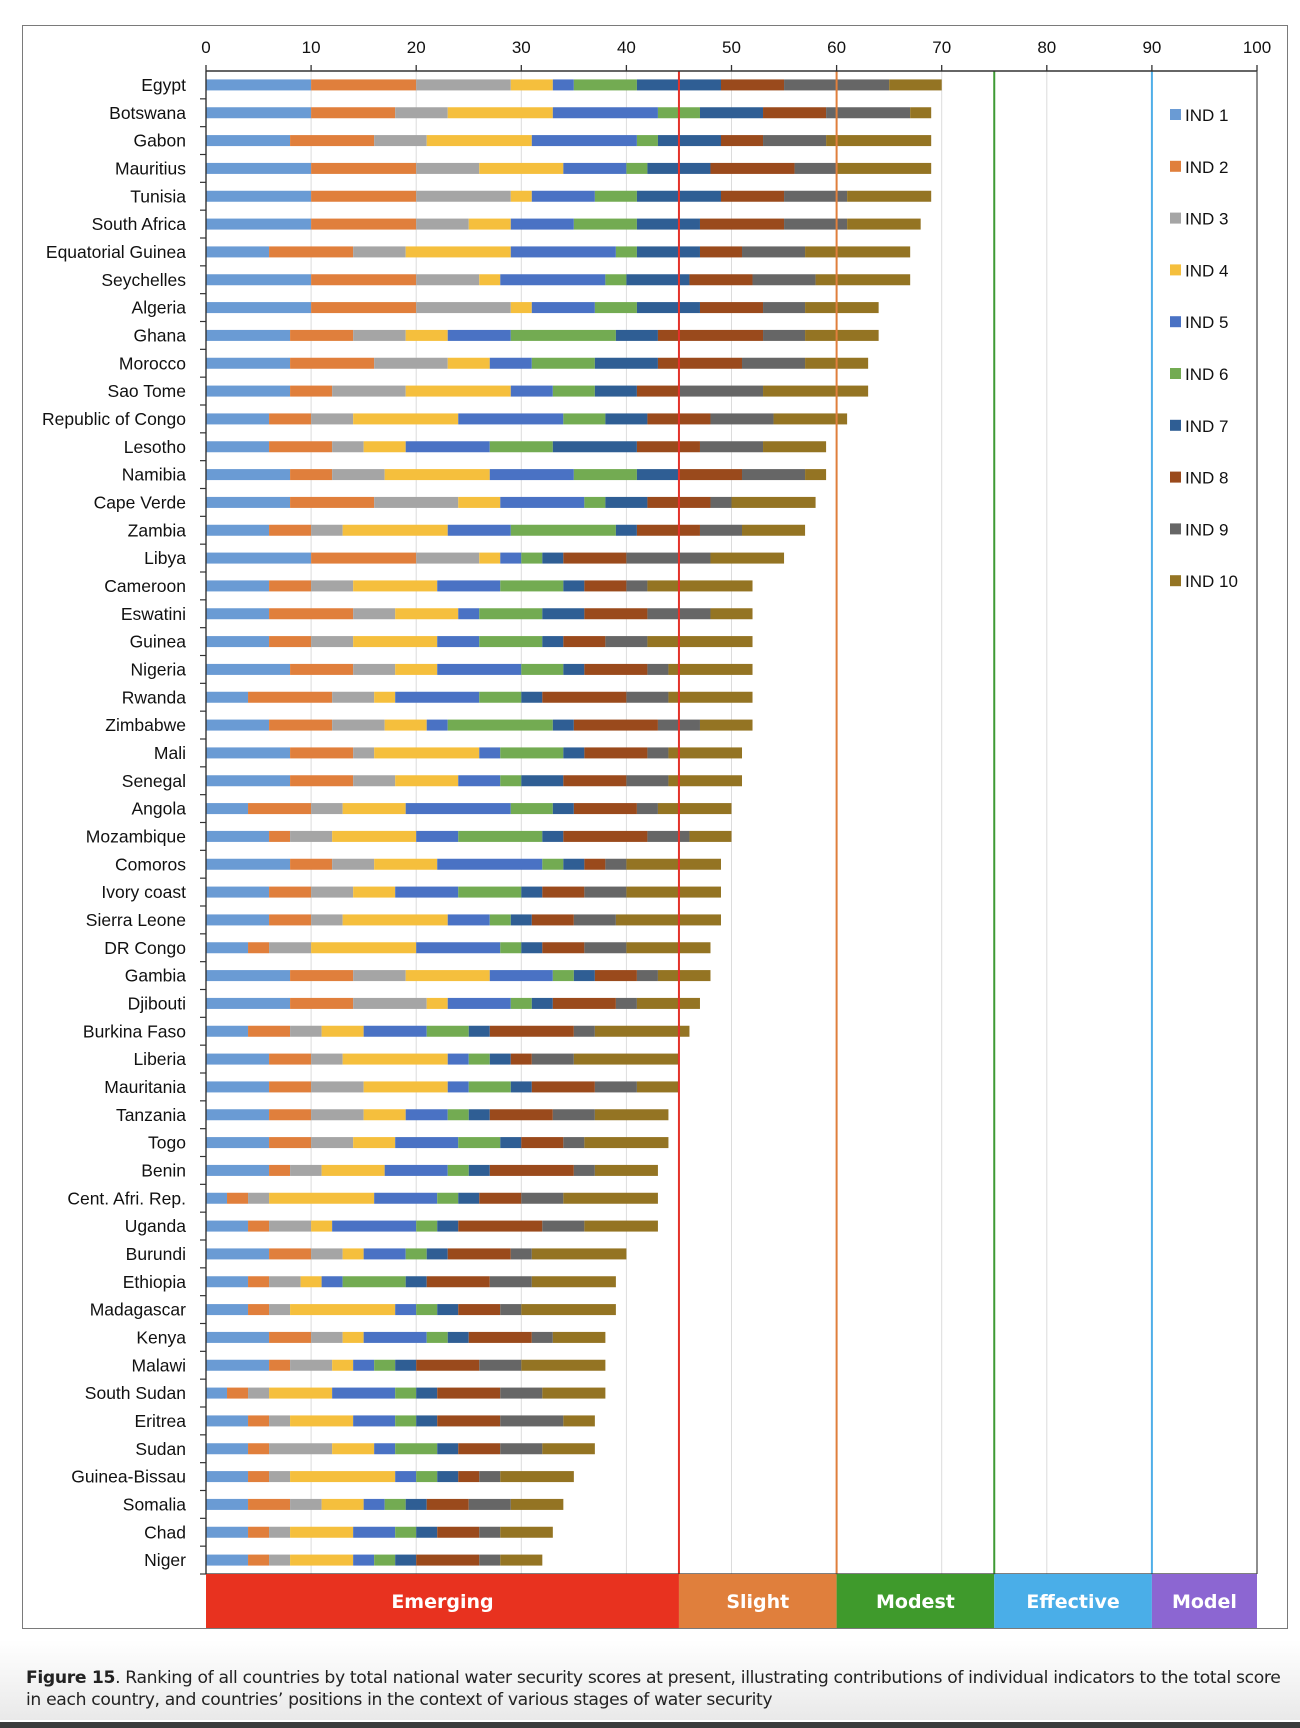  Describe the element at coordinates (158, 196) in the screenshot. I see `category-label: Tunisia` at that location.